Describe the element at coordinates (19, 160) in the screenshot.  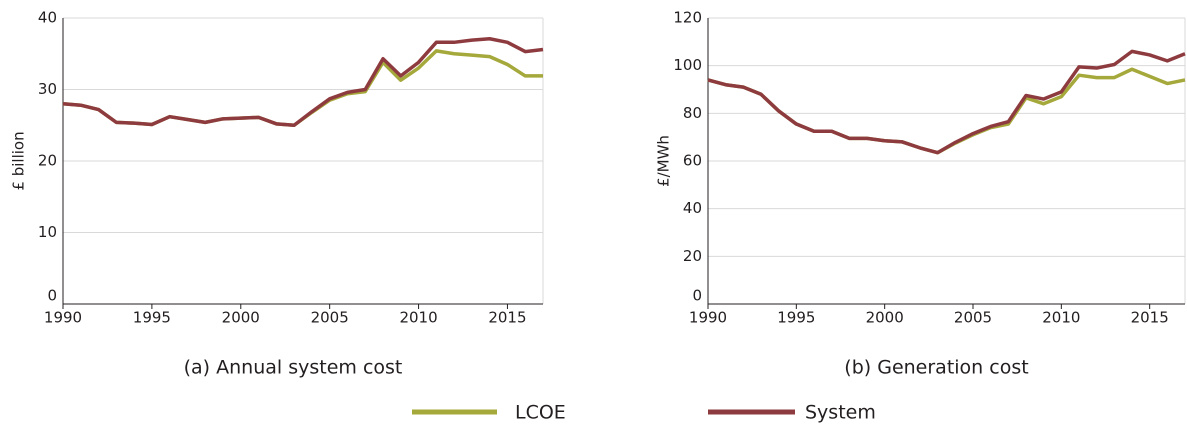
I see `y-axis-label: £ billion` at that location.